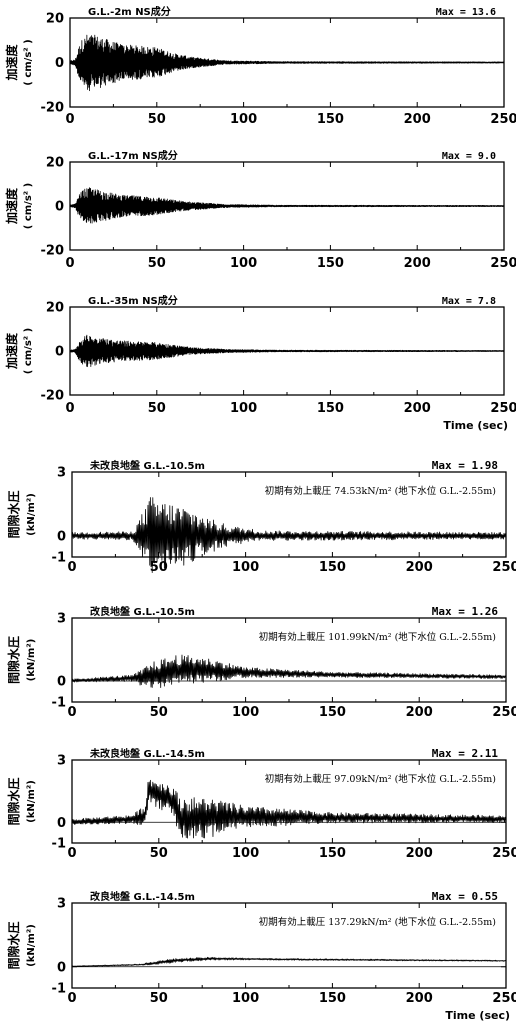 The height and width of the screenshot is (1026, 516). Describe the element at coordinates (380, 779) in the screenshot. I see `effective-stress-note: 初期有効上載圧 97.09kN/m² (地下水位 G.L.-2.55m)` at that location.